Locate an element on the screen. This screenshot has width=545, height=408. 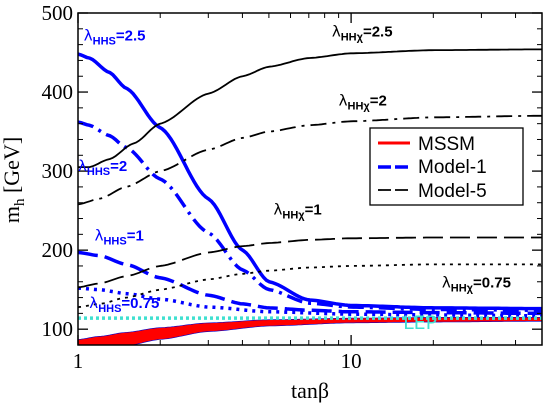
band-mssm is located at coordinates (310, 331).